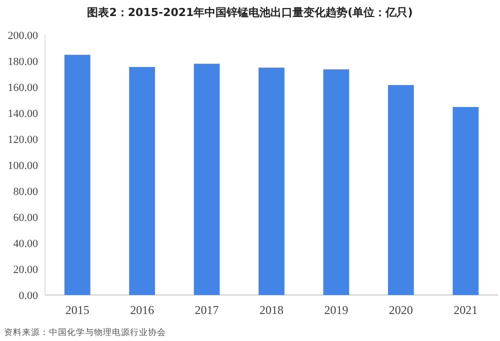 The width and height of the screenshot is (500, 341). What do you see at coordinates (77, 310) in the screenshot?
I see `x-tick-label: 2015` at bounding box center [77, 310].